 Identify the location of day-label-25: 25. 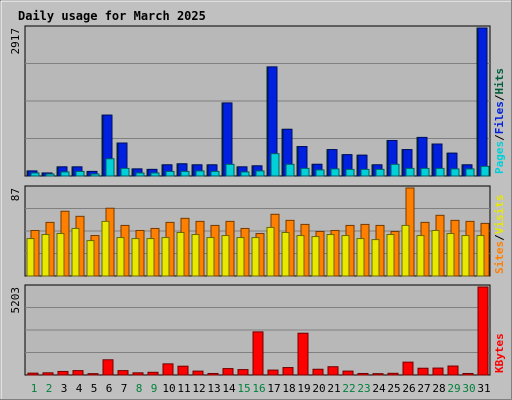
(393, 388).